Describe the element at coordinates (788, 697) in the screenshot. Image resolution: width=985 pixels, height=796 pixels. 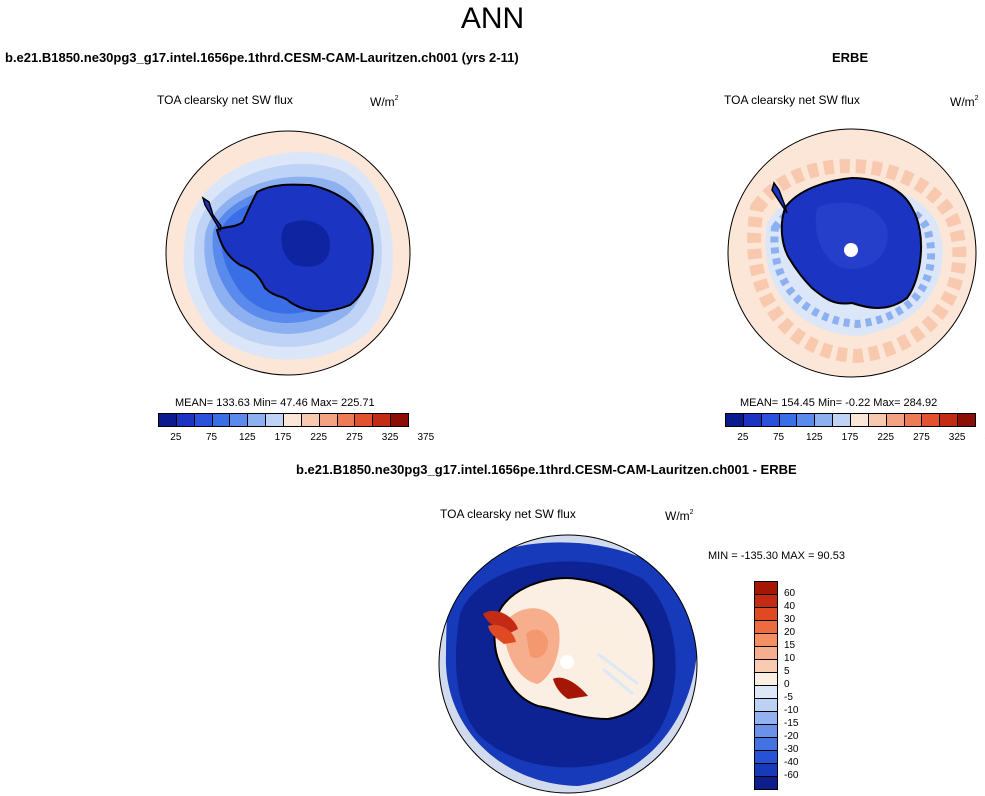
I see `colorbar-label: -5` at that location.